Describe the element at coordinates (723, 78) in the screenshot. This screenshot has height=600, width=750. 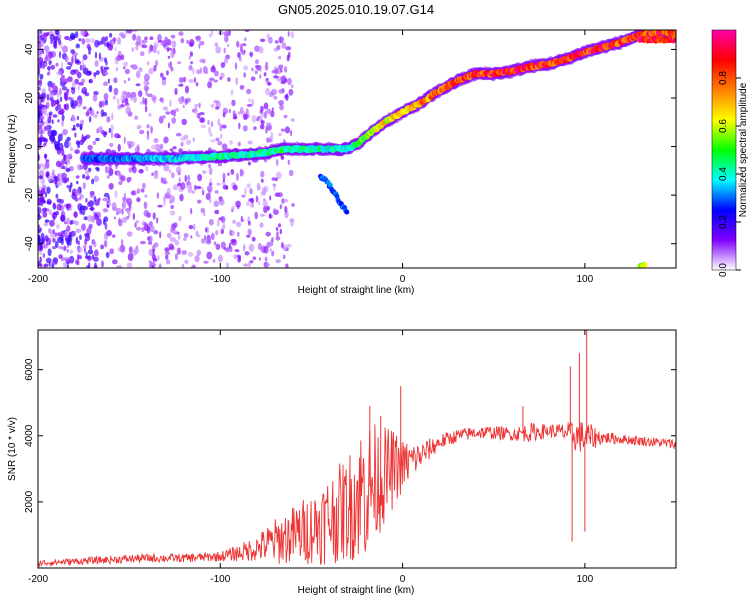
I see `colorbar-tick-label: 0.8` at that location.